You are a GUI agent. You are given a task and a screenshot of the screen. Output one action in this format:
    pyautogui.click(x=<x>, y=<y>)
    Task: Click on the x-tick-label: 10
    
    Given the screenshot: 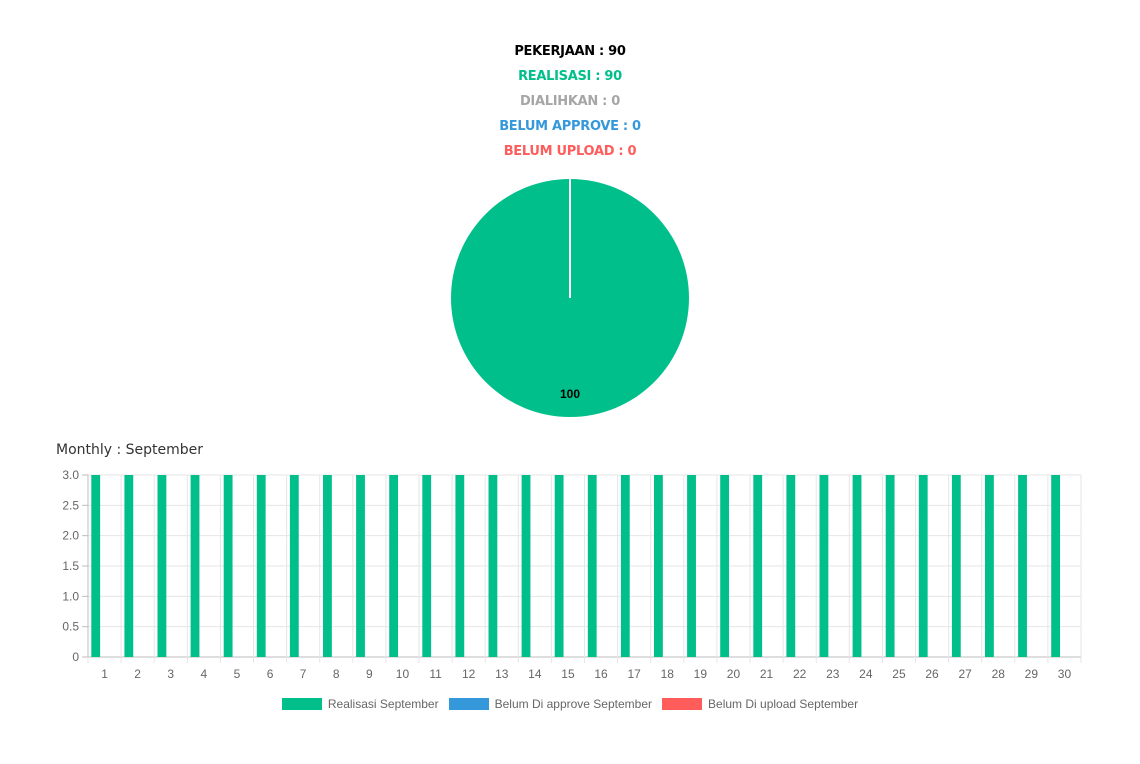 What is the action you would take?
    pyautogui.click(x=403, y=674)
    